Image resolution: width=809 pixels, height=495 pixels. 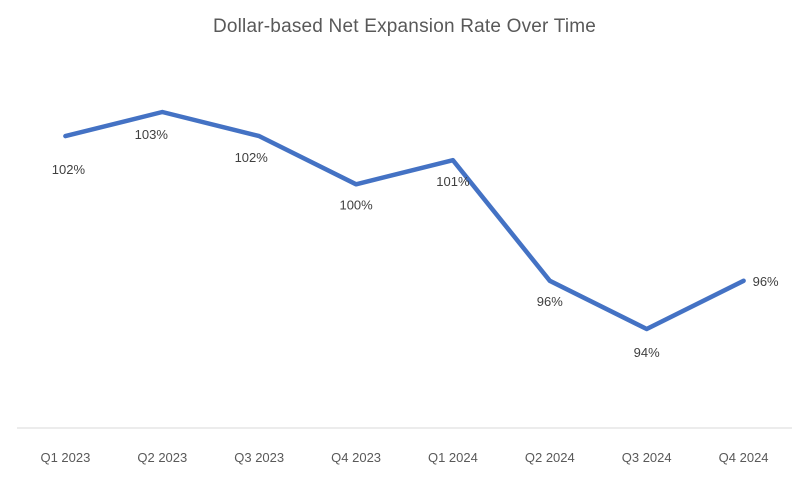 What do you see at coordinates (356, 204) in the screenshot?
I see `data-label: 100%` at bounding box center [356, 204].